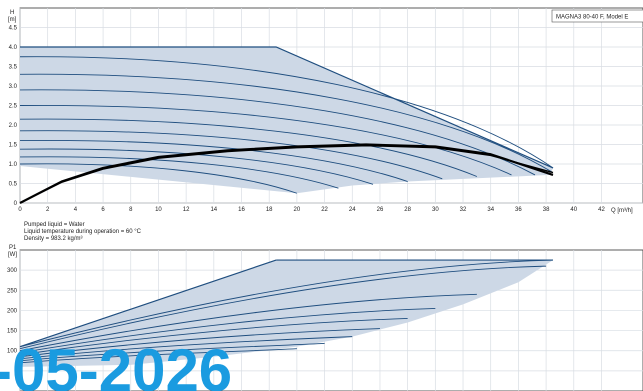  What do you see at coordinates (13, 146) in the screenshot?
I see `head-y-tick-label: 1.5` at bounding box center [13, 146].